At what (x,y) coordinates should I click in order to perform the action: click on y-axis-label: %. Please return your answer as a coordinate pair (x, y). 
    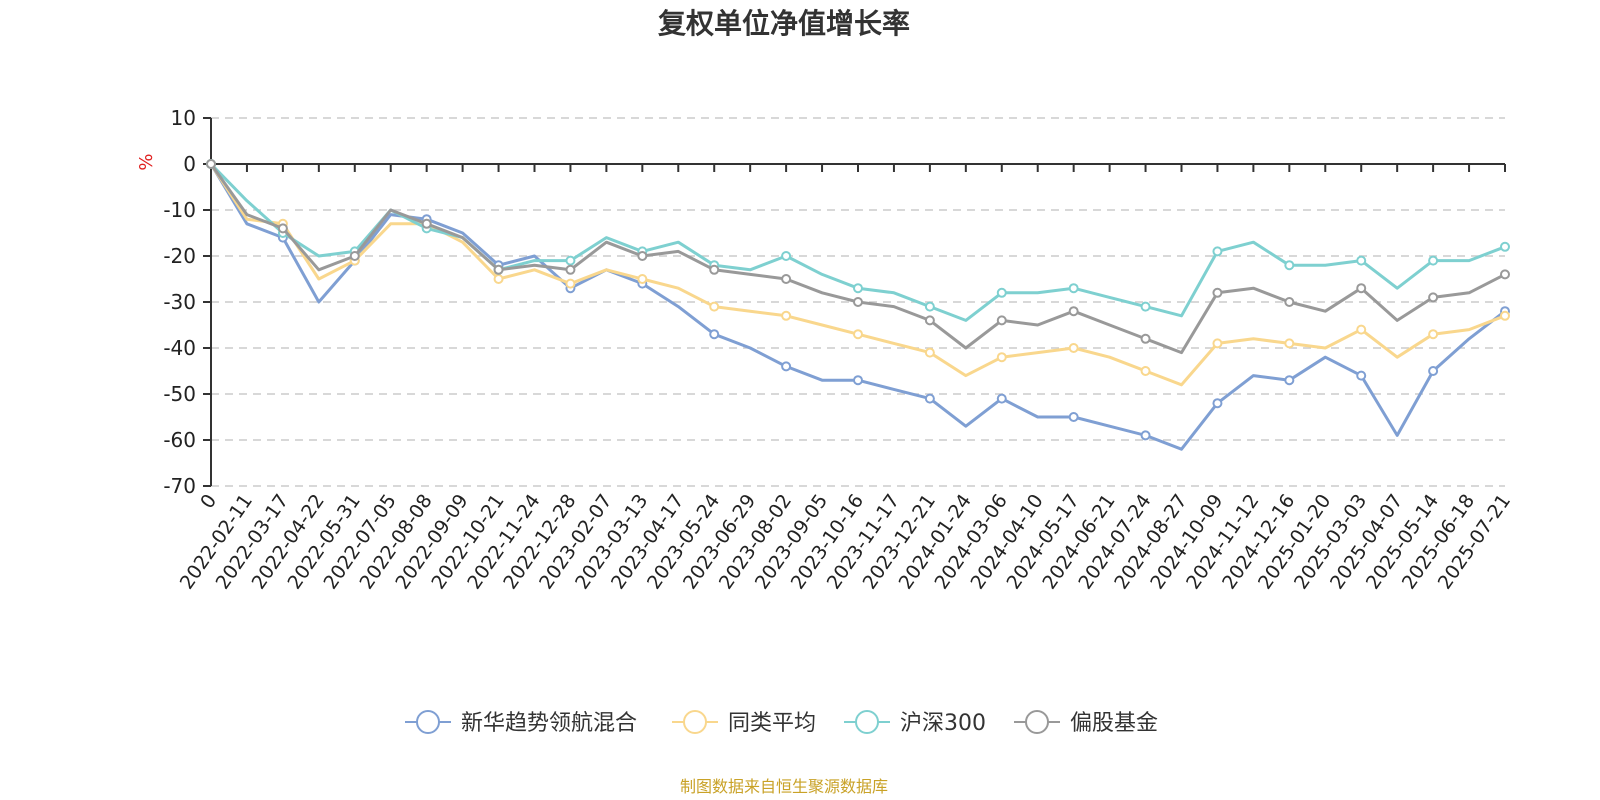
    Looking at the image, I should click on (146, 161).